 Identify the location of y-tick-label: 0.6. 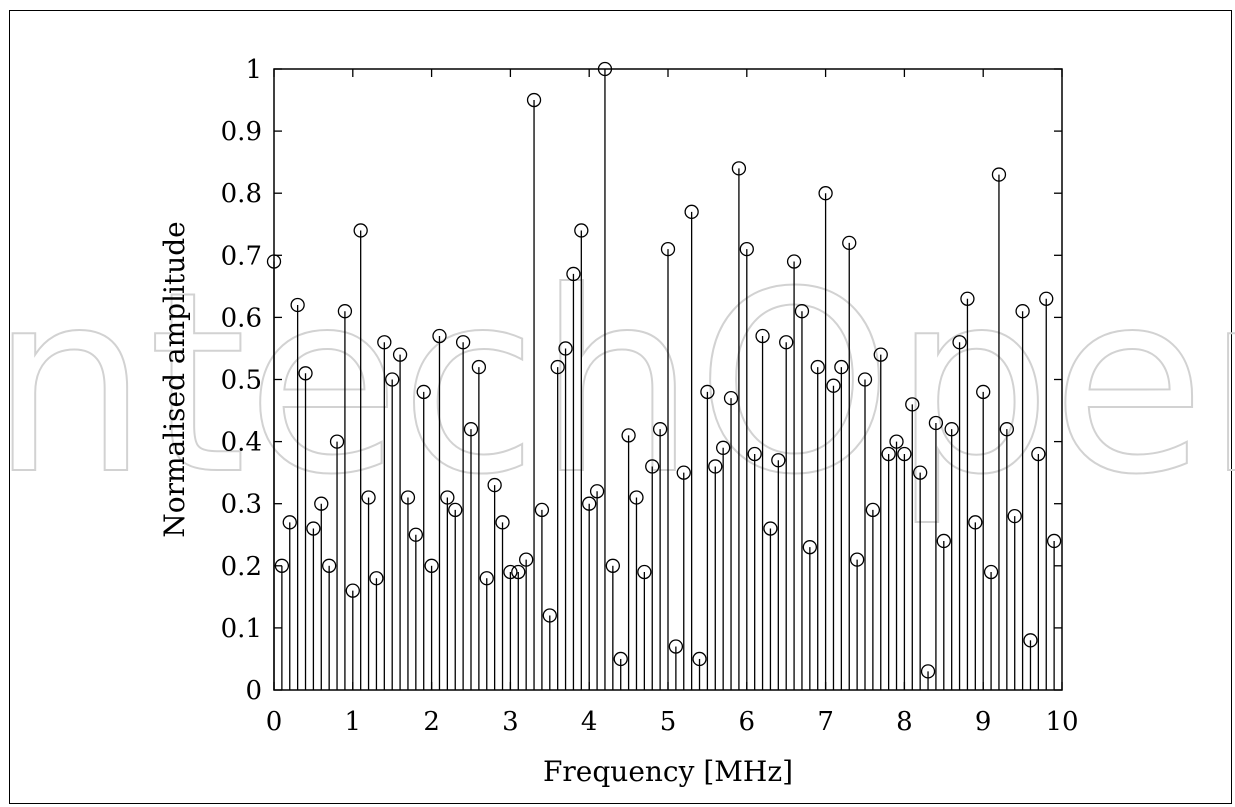
(241, 318).